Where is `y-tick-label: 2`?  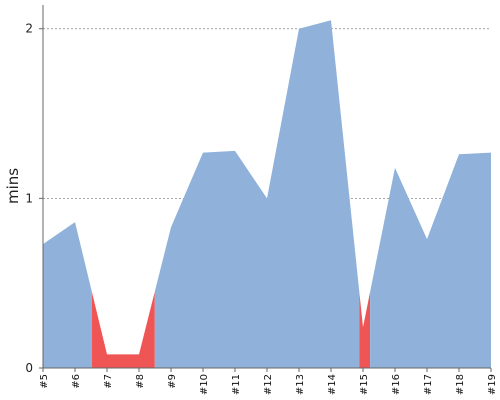
y-tick-label: 2 is located at coordinates (29, 29).